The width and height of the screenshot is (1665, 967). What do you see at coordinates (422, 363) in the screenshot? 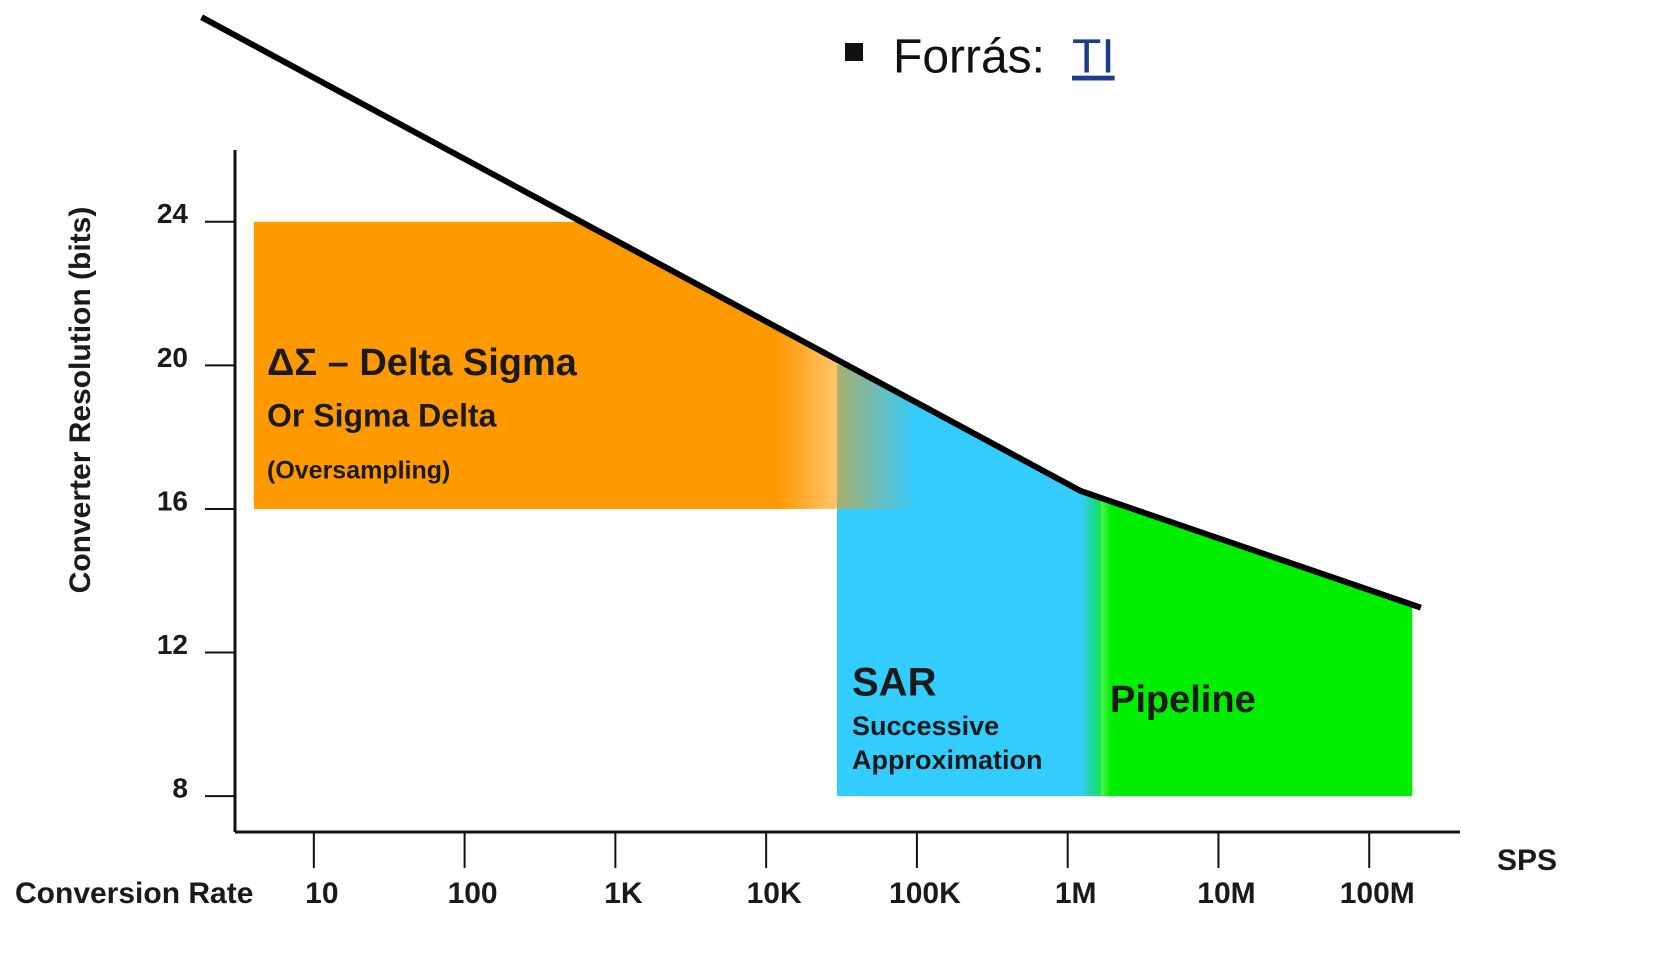
I see `region-label: ΔΣ – Delta Sigma` at bounding box center [422, 363].